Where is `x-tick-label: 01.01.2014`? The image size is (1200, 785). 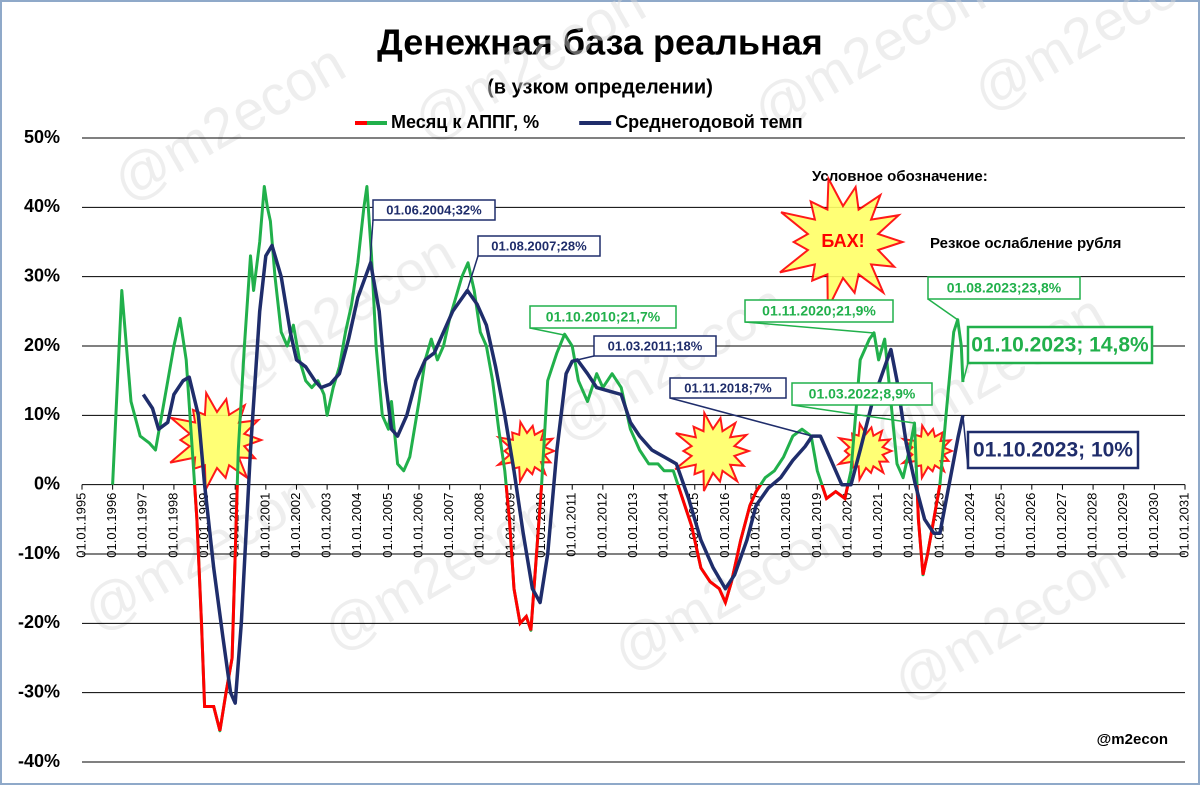 x-tick-label: 01.01.2014 is located at coordinates (663, 525).